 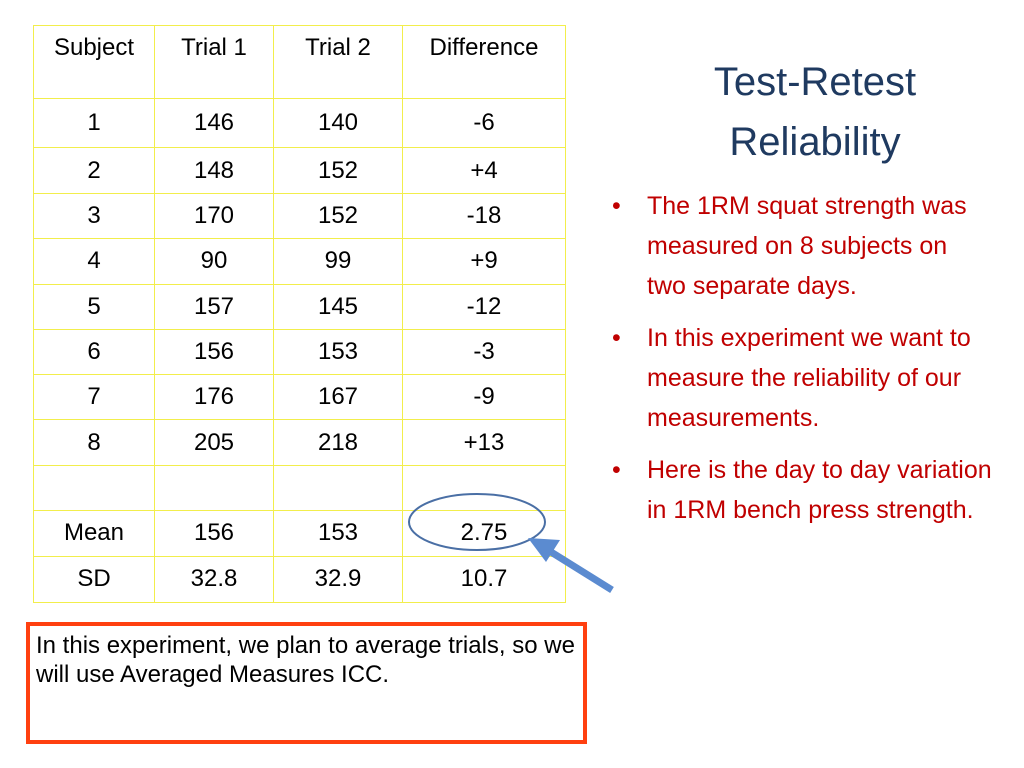 I want to click on table-row: SD 32.8 32.9 10.7, so click(x=299, y=579).